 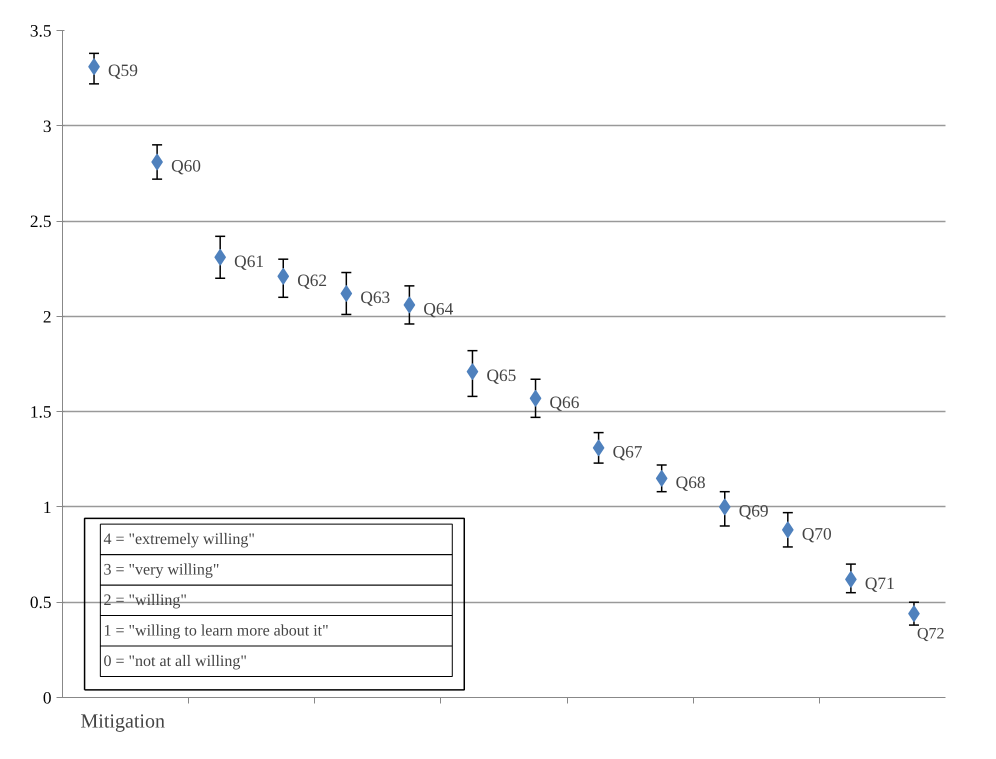 What do you see at coordinates (179, 539) in the screenshot?
I see `annotation: 4 = "extremely willing"` at bounding box center [179, 539].